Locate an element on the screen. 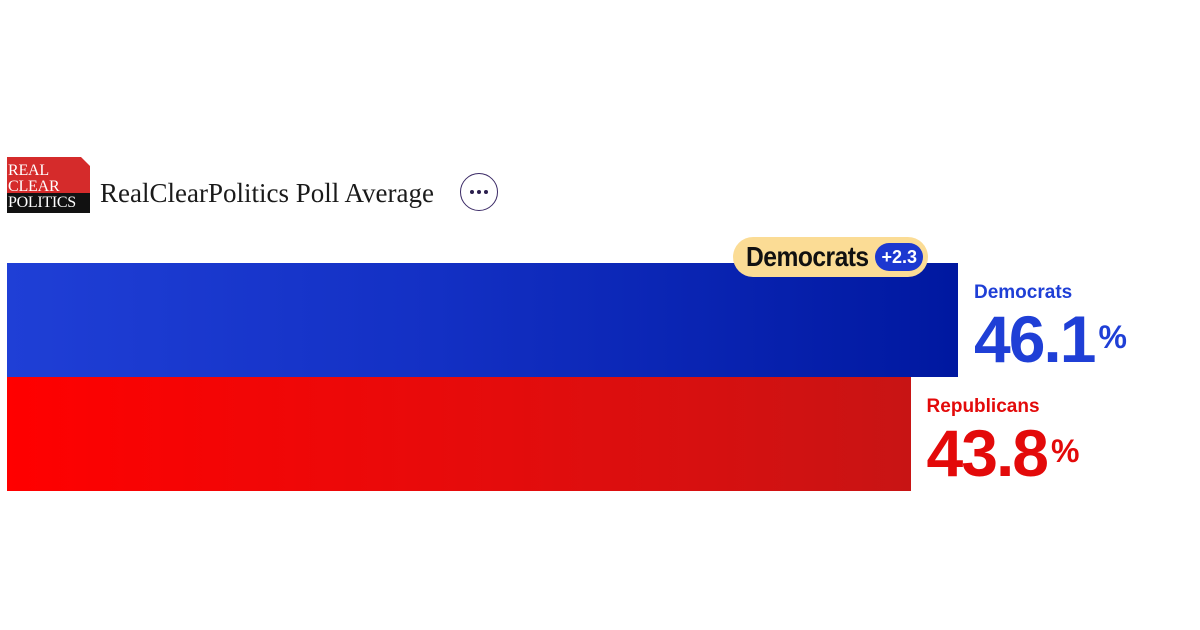  bar-democrats is located at coordinates (482, 320).